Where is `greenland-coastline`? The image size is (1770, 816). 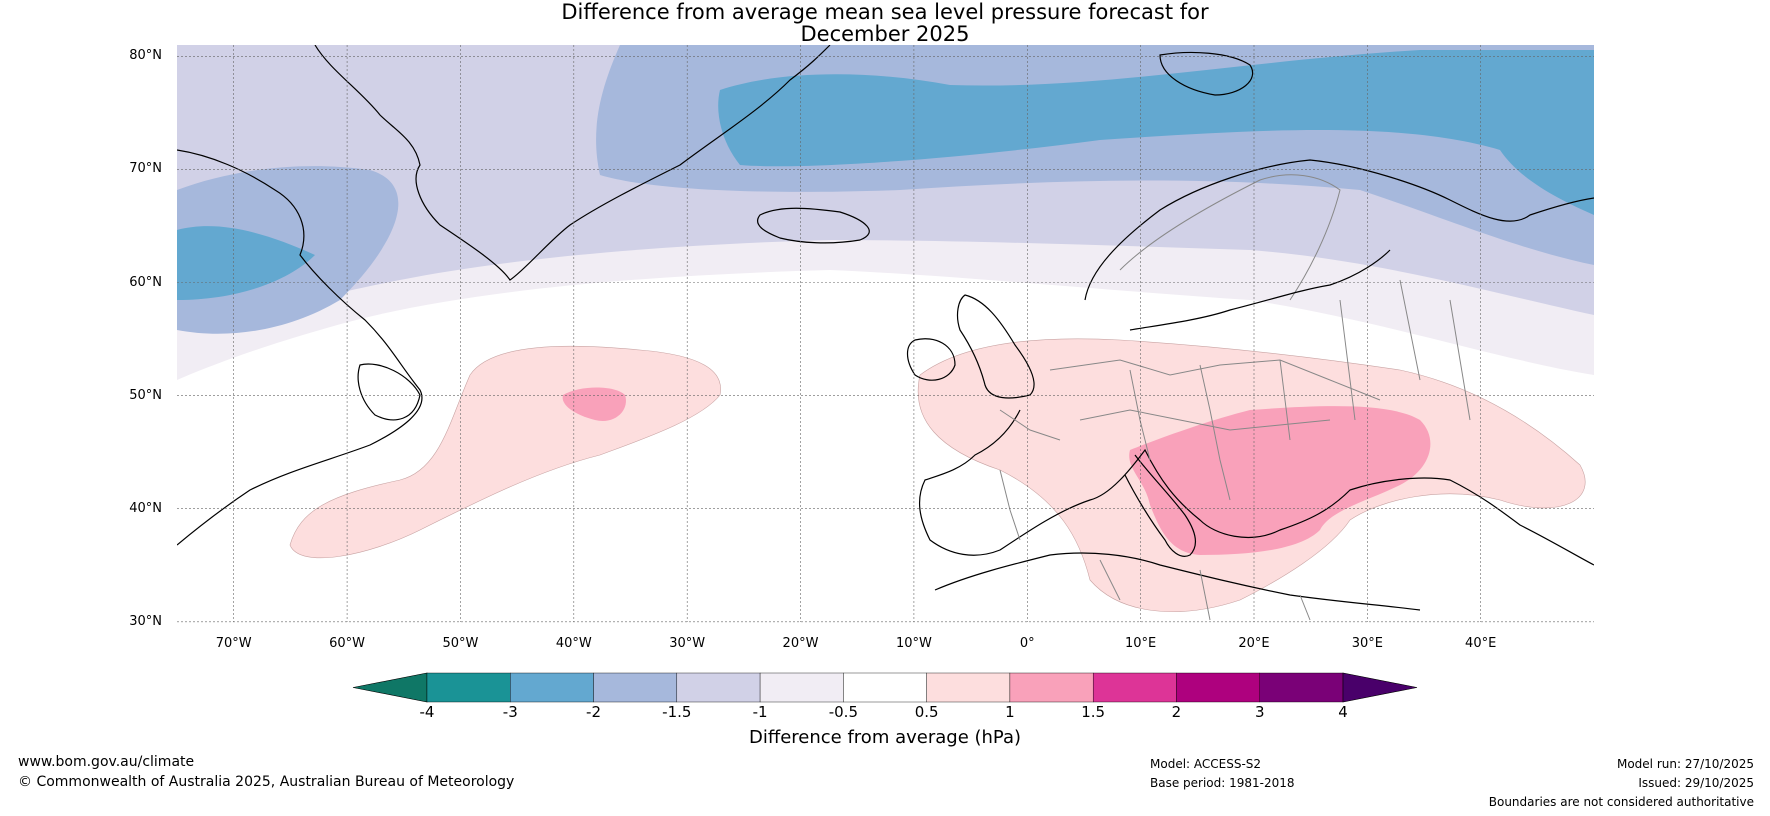
greenland-coastline is located at coordinates (572, 163).